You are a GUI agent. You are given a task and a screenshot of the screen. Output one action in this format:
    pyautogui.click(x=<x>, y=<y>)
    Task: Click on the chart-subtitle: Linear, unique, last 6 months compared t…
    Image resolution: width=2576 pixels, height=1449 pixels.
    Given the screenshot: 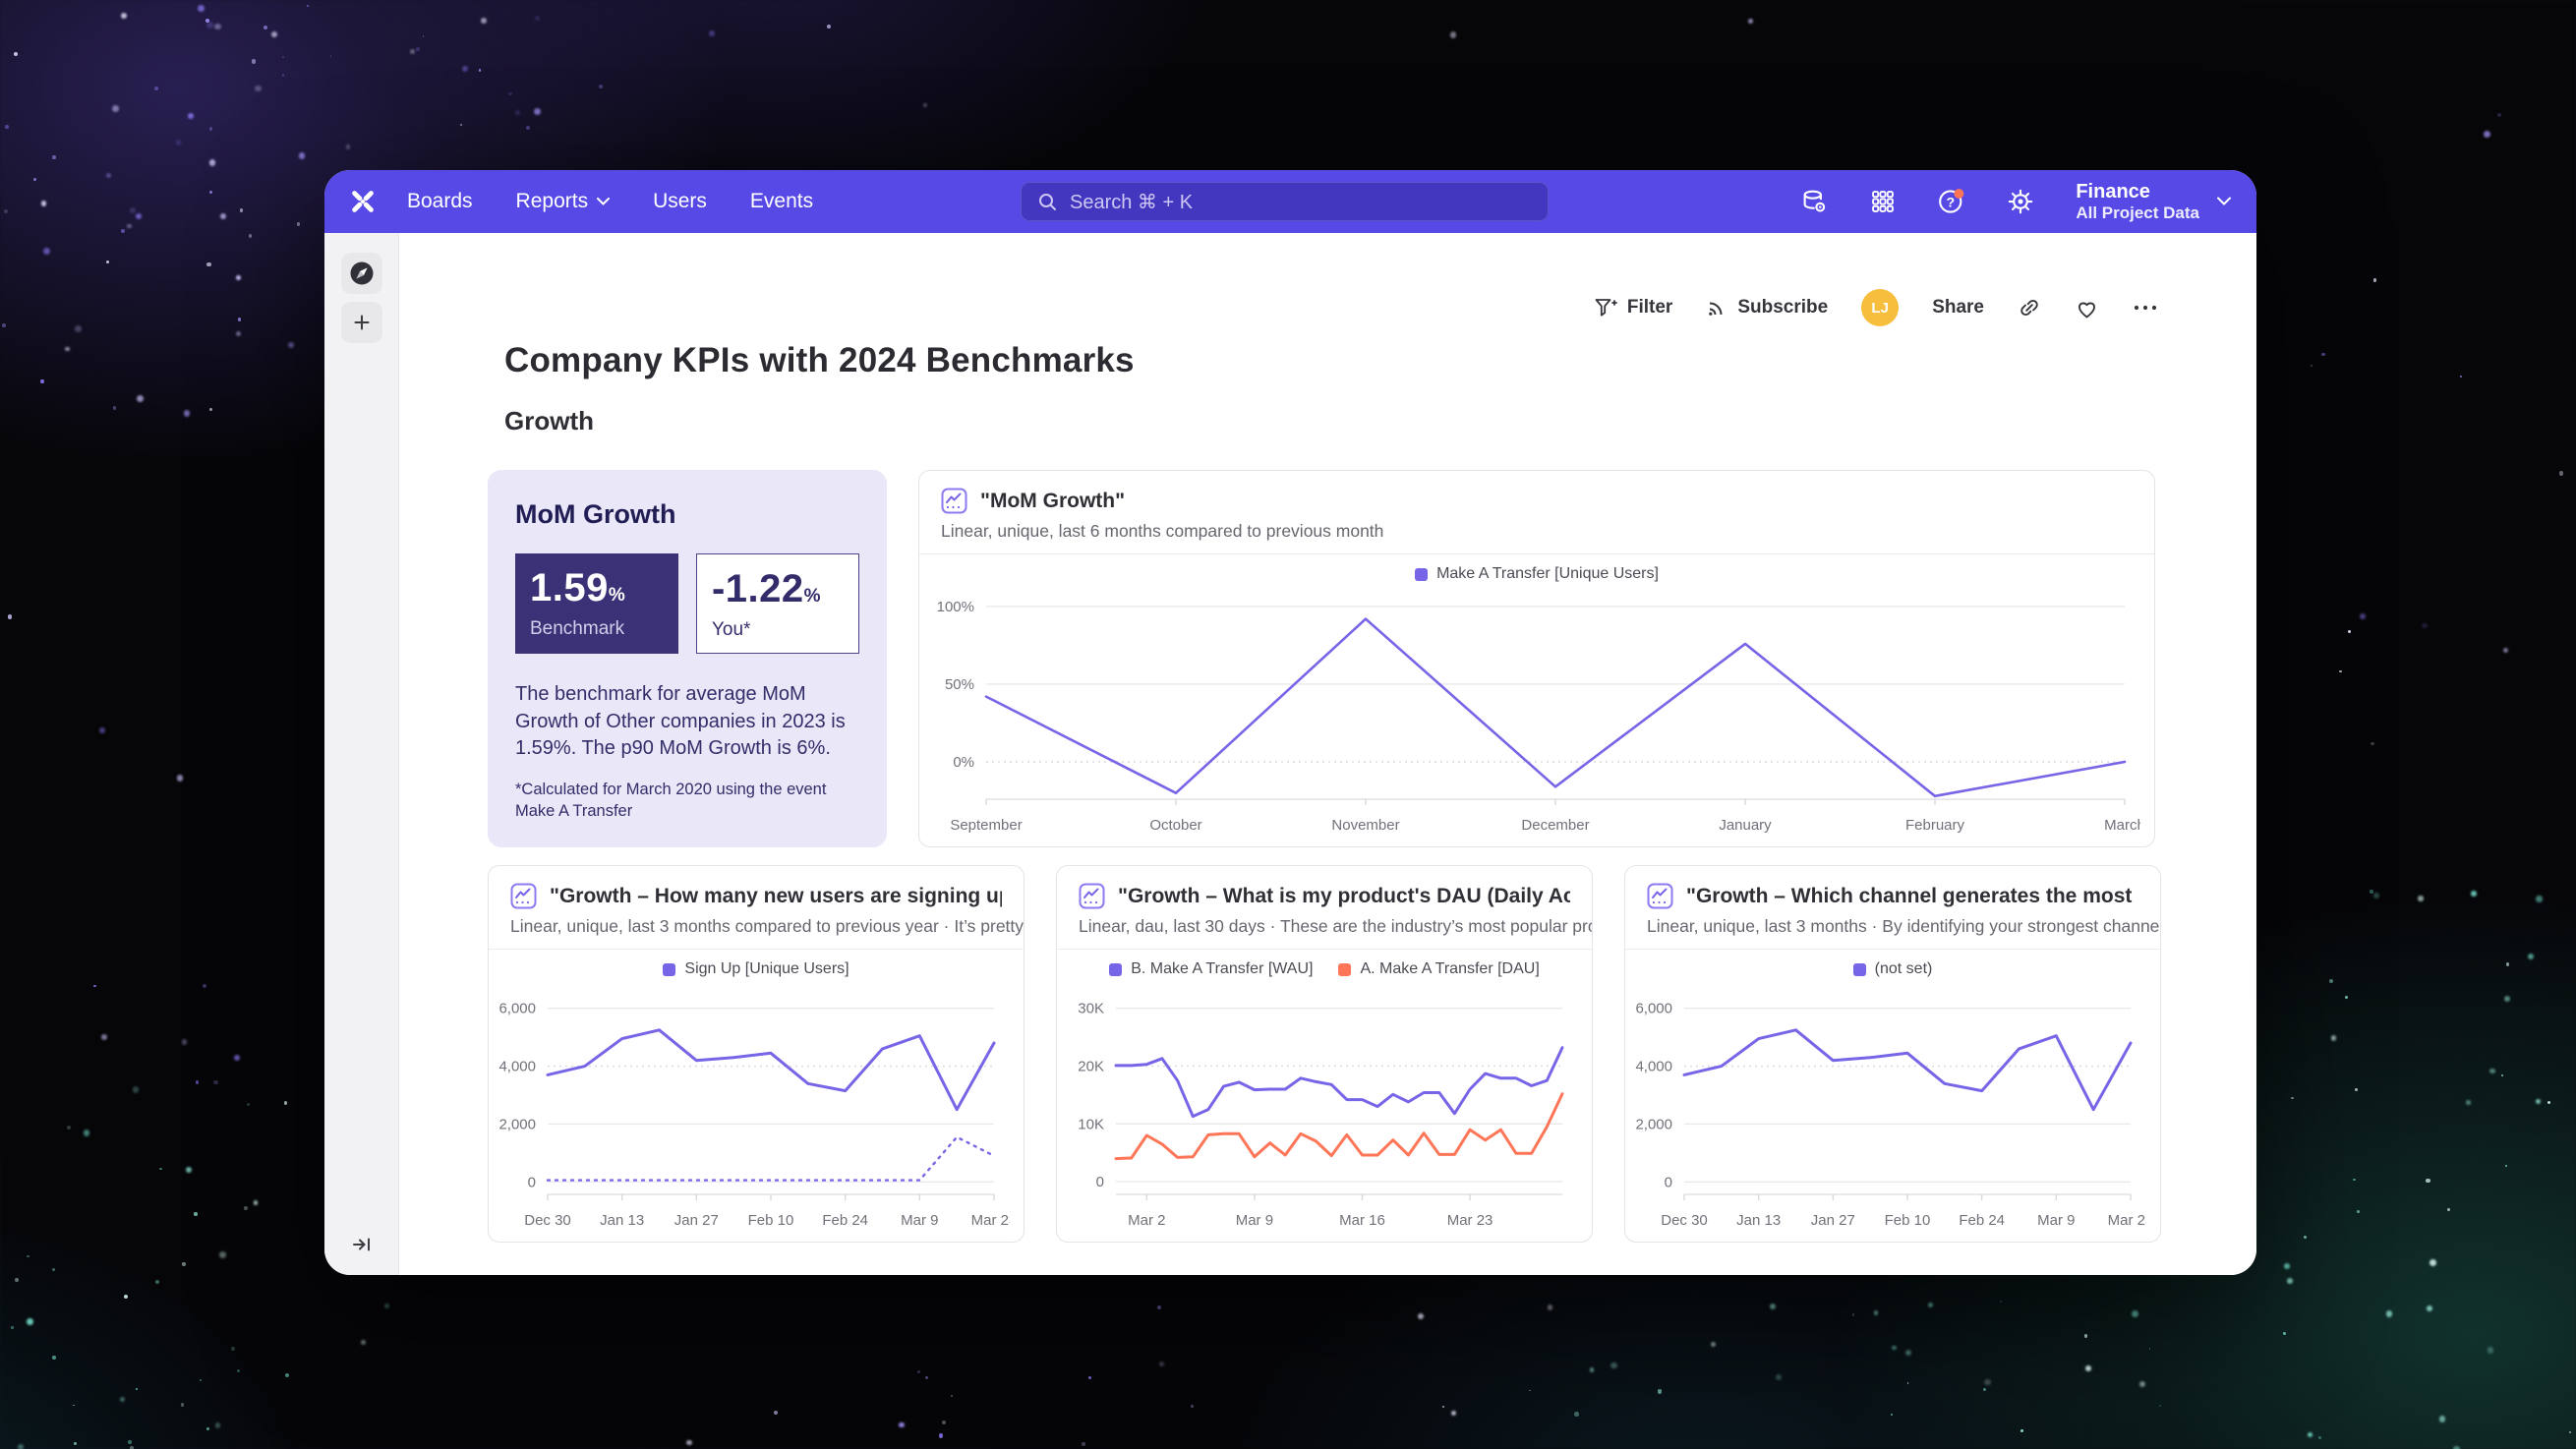 What is the action you would take?
    pyautogui.click(x=1536, y=534)
    